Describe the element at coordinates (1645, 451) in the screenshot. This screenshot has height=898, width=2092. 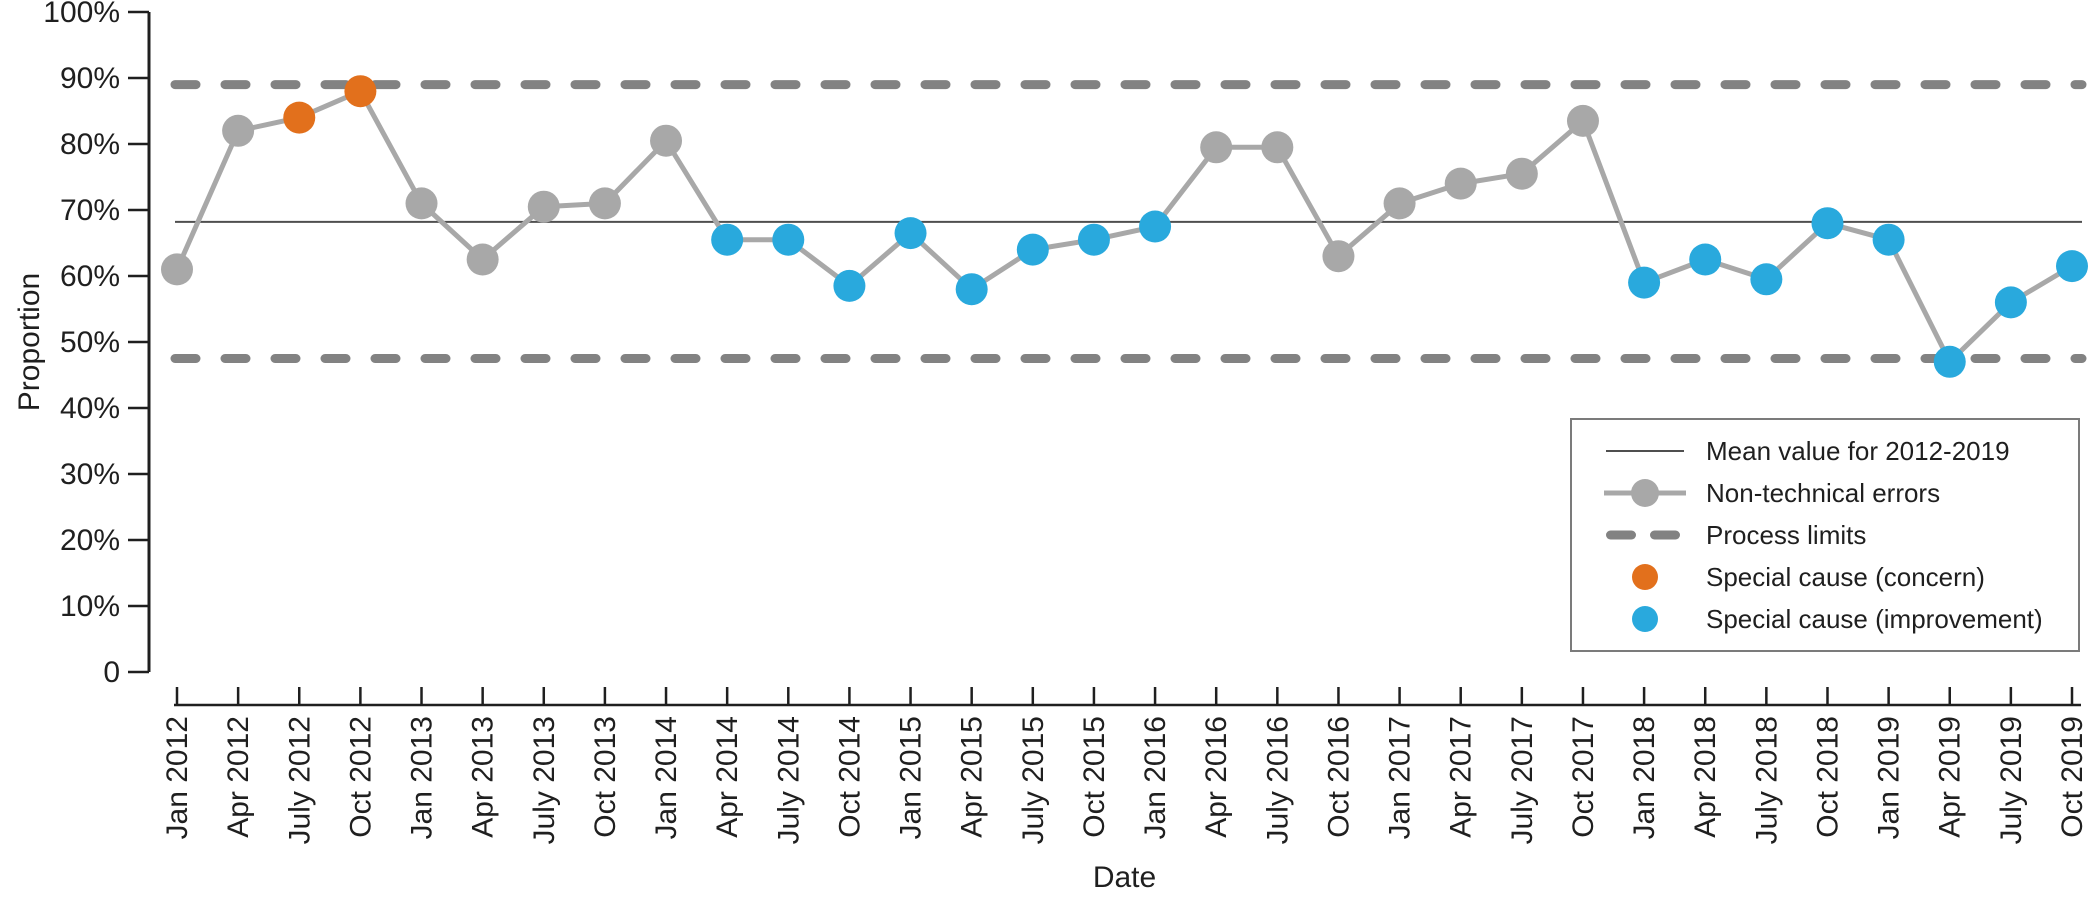
I see `mean-line-swatch` at that location.